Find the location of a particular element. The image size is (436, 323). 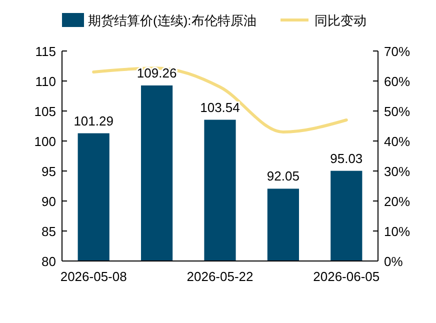

data-label: 103.54 is located at coordinates (220, 107).